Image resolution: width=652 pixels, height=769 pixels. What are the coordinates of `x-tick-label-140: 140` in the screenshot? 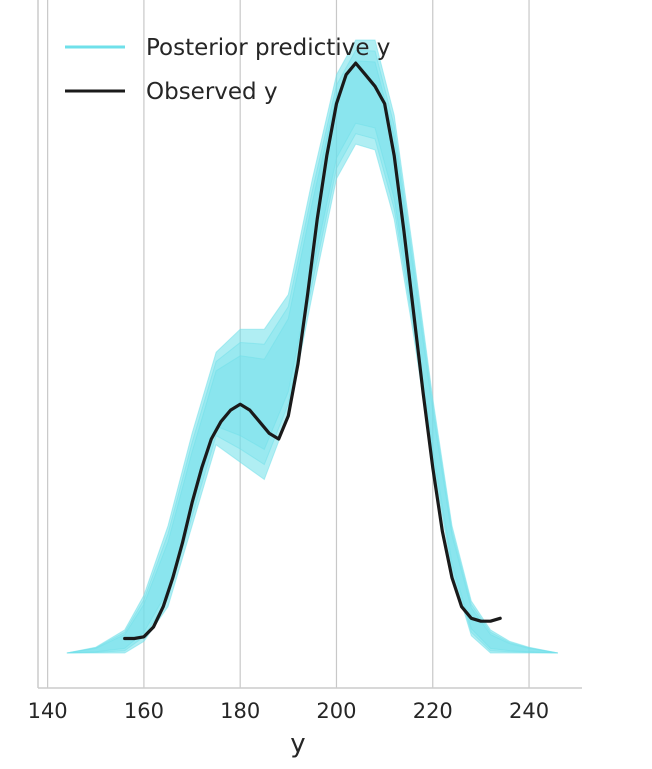 It's located at (48, 711).